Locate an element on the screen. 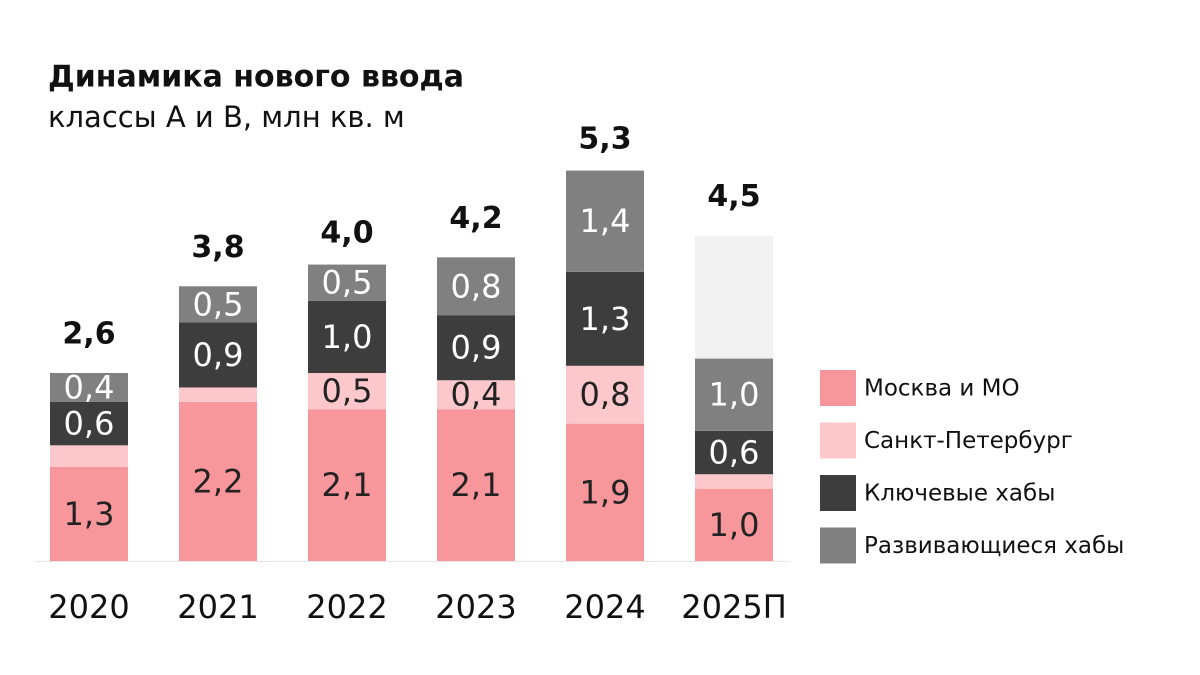 This screenshot has height=675, width=1200. total-label: 3,8 is located at coordinates (217, 247).